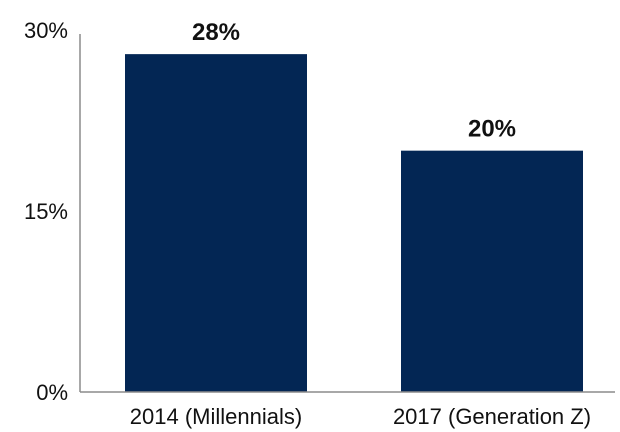 This screenshot has height=432, width=620. What do you see at coordinates (492, 129) in the screenshot?
I see `data-label-1: 20%` at bounding box center [492, 129].